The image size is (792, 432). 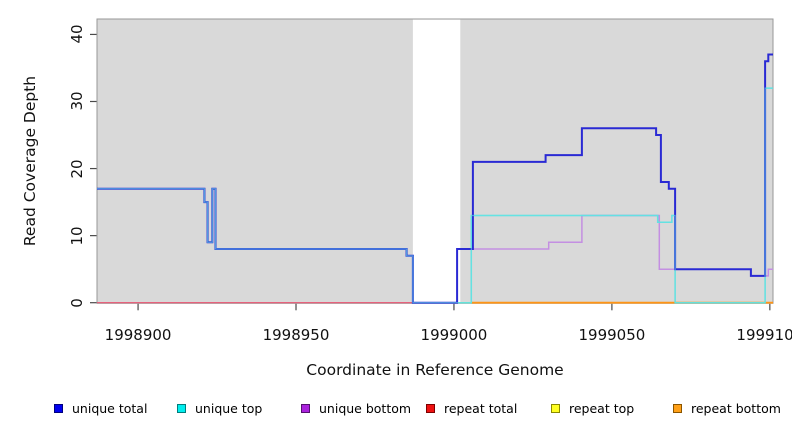 What do you see at coordinates (436, 161) in the screenshot?
I see `gap-band` at bounding box center [436, 161].